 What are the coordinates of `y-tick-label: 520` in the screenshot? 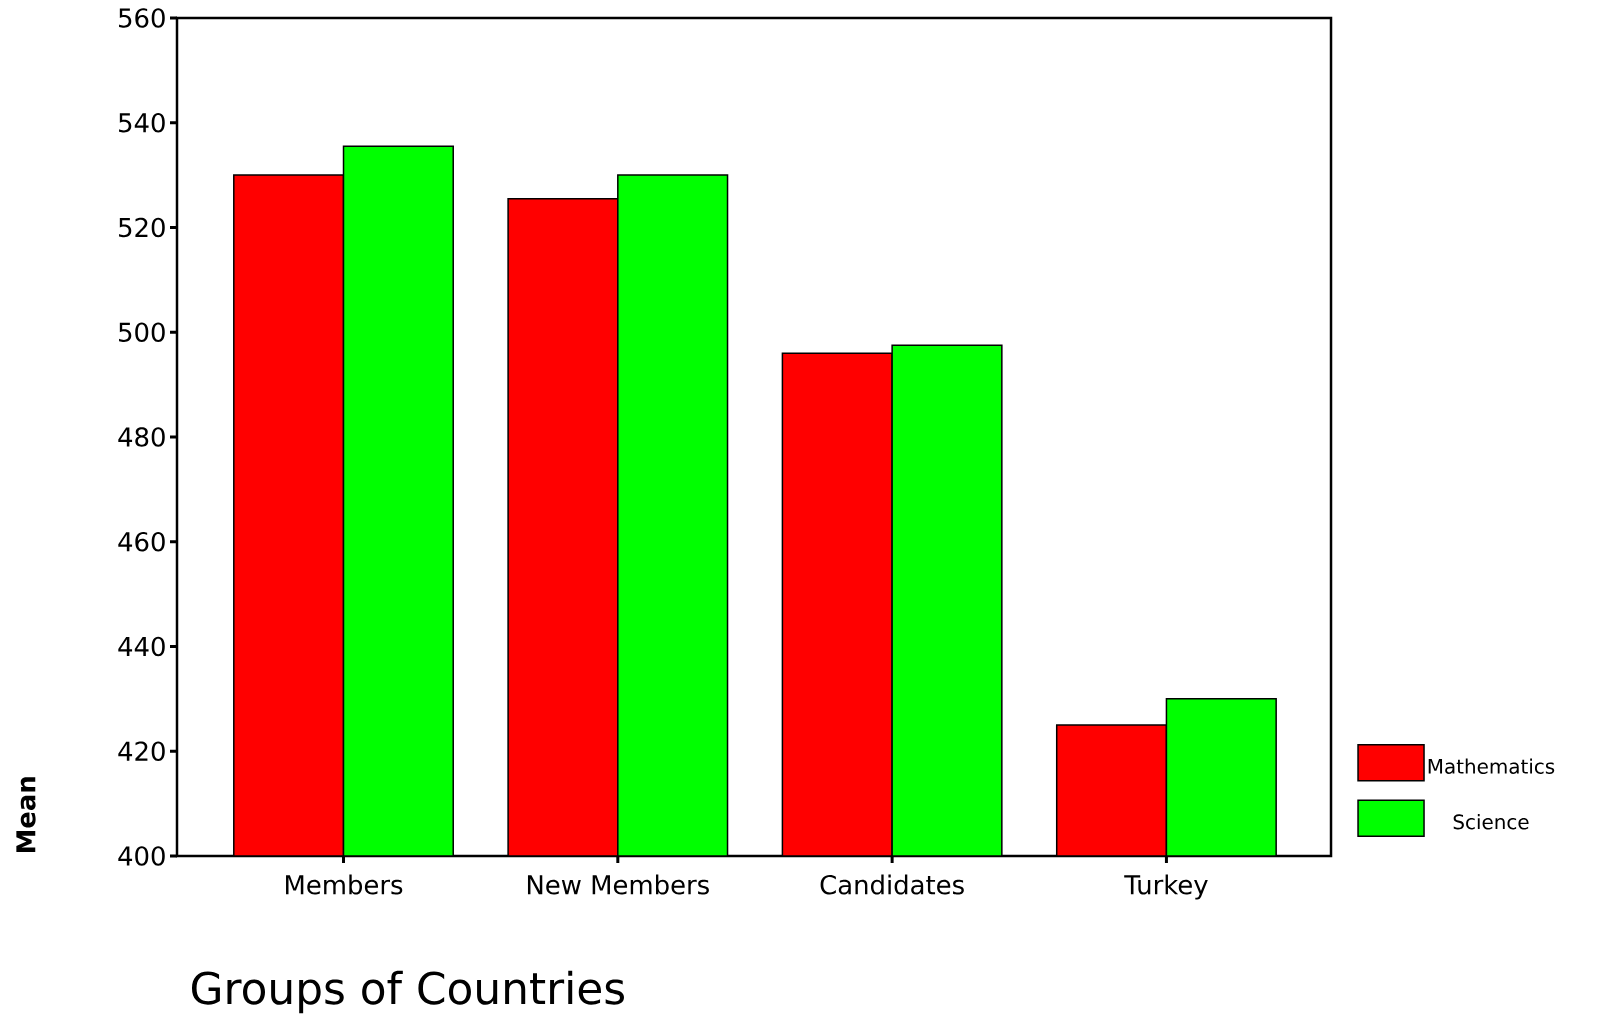 It's located at (142, 227).